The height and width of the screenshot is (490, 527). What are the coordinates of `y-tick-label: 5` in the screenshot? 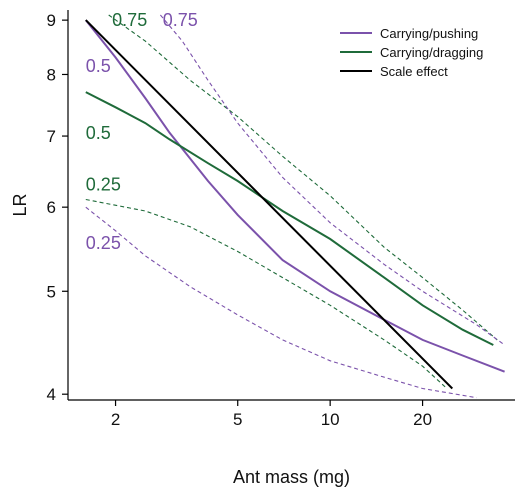 It's located at (51, 291).